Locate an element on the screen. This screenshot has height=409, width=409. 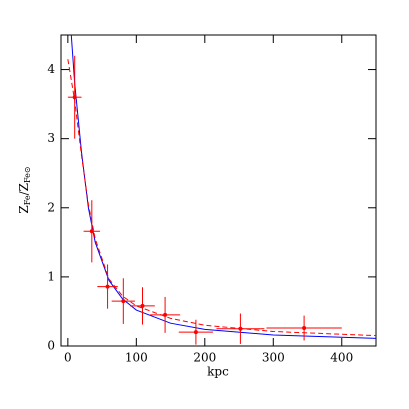
y-axis-label: ZFe/ZFe⊙ is located at coordinates (25, 189).